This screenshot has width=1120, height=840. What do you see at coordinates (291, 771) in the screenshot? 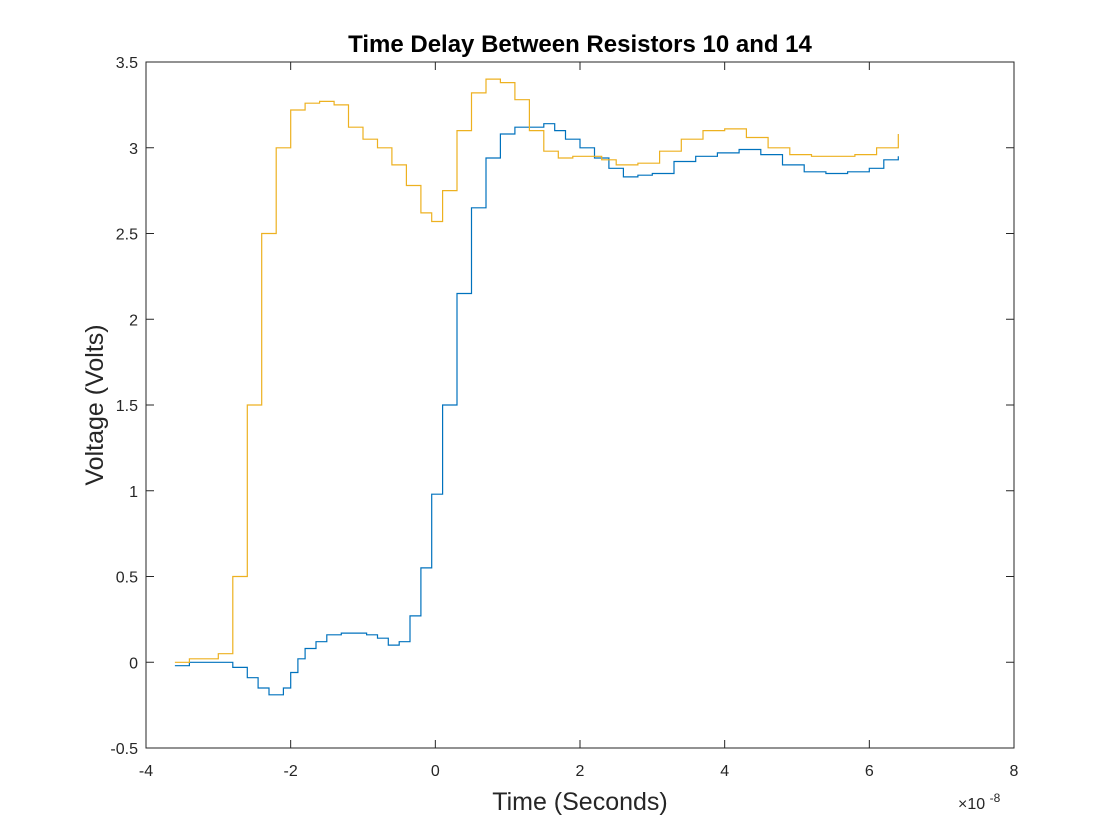
I see `x-tick-label: -2` at bounding box center [291, 771].